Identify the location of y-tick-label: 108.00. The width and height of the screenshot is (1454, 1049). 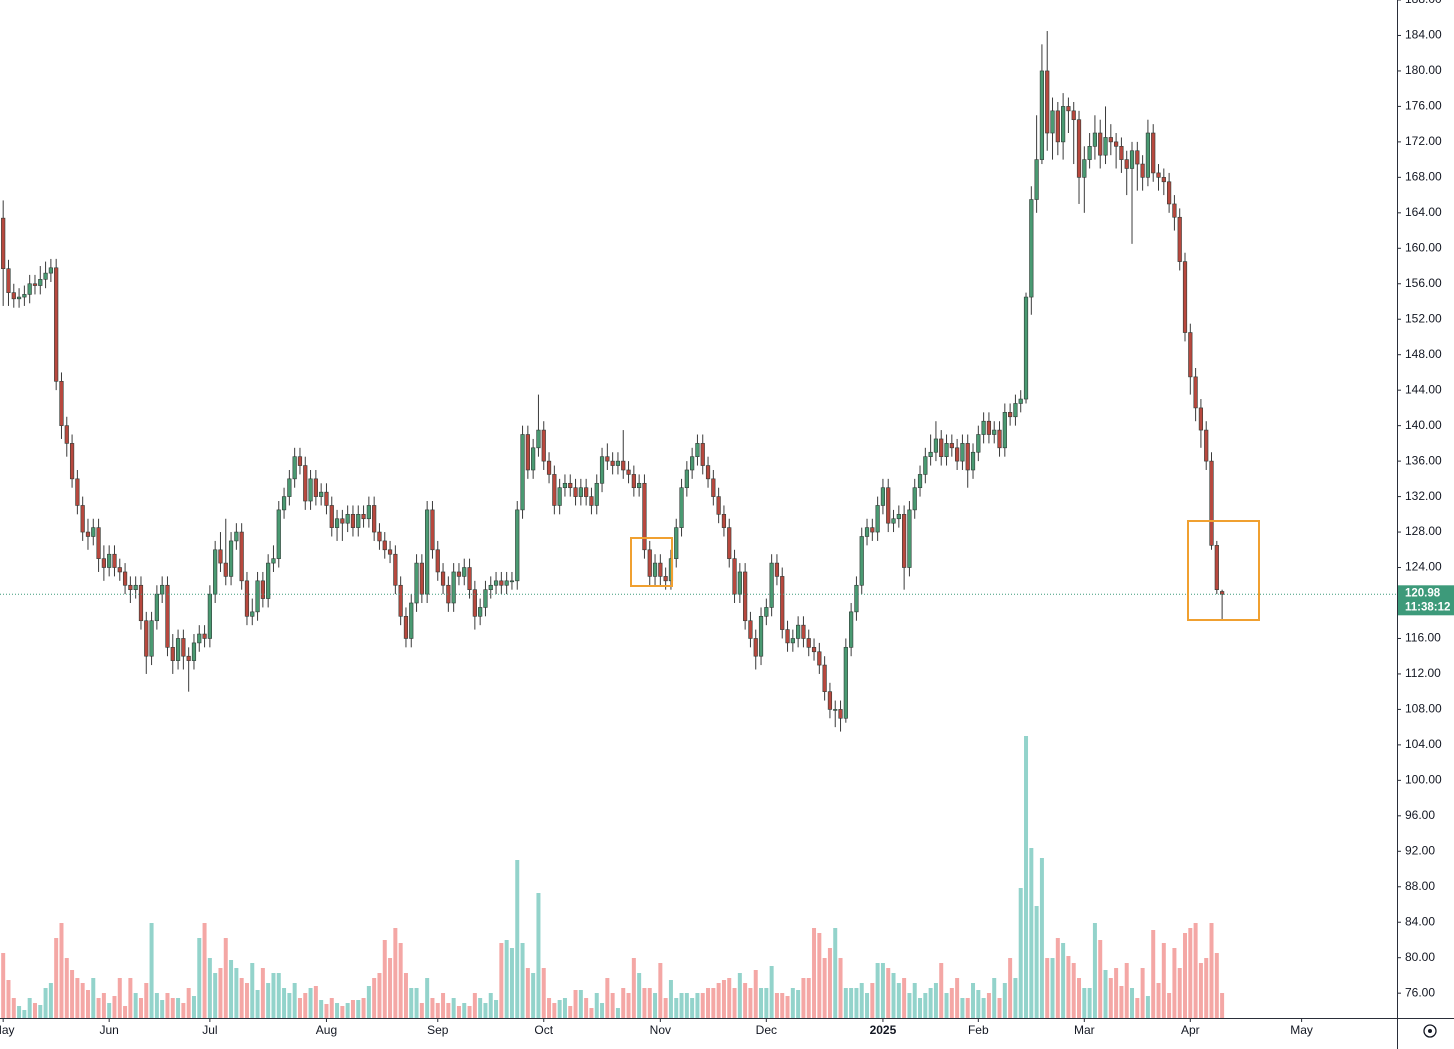
(1423, 709).